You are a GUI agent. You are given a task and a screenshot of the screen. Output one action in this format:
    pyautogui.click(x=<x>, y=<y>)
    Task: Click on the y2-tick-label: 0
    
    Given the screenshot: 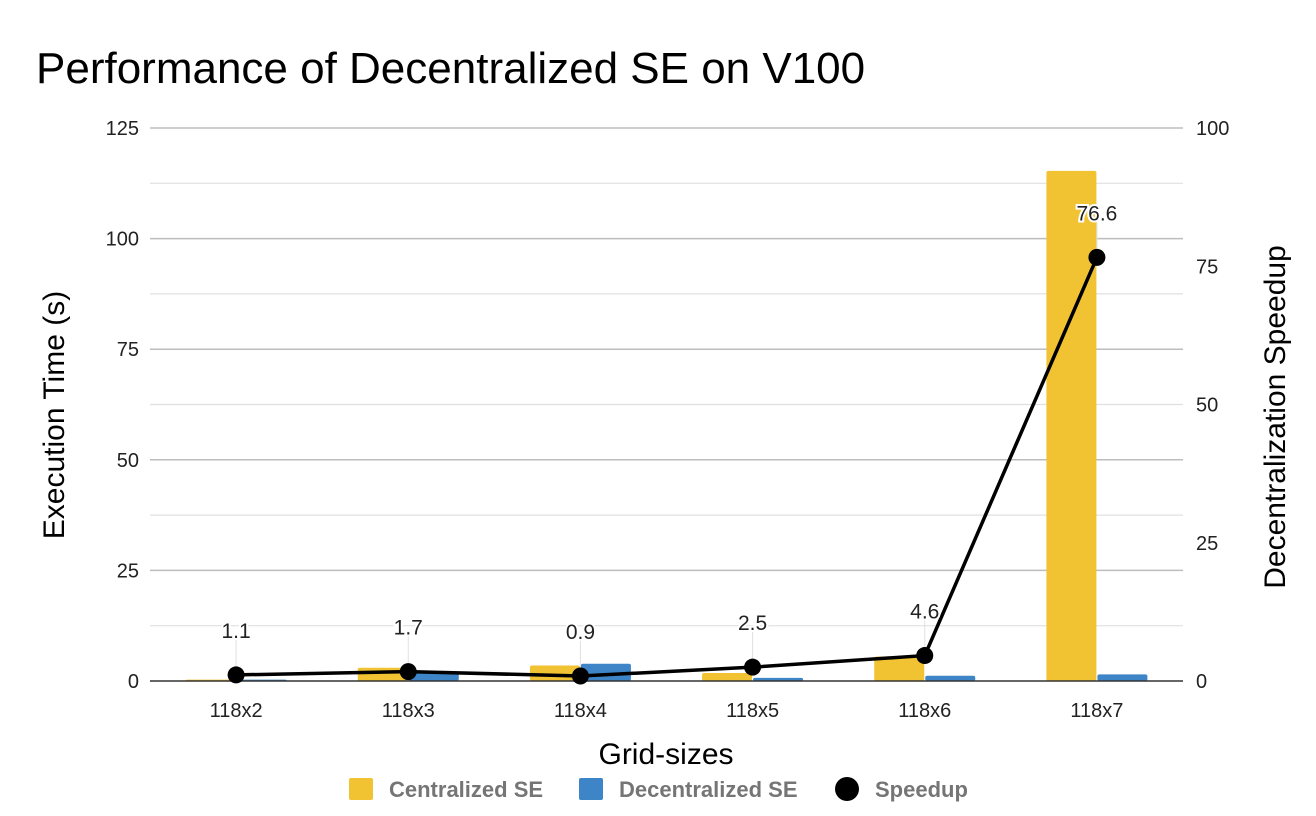 What is the action you would take?
    pyautogui.click(x=1201, y=682)
    